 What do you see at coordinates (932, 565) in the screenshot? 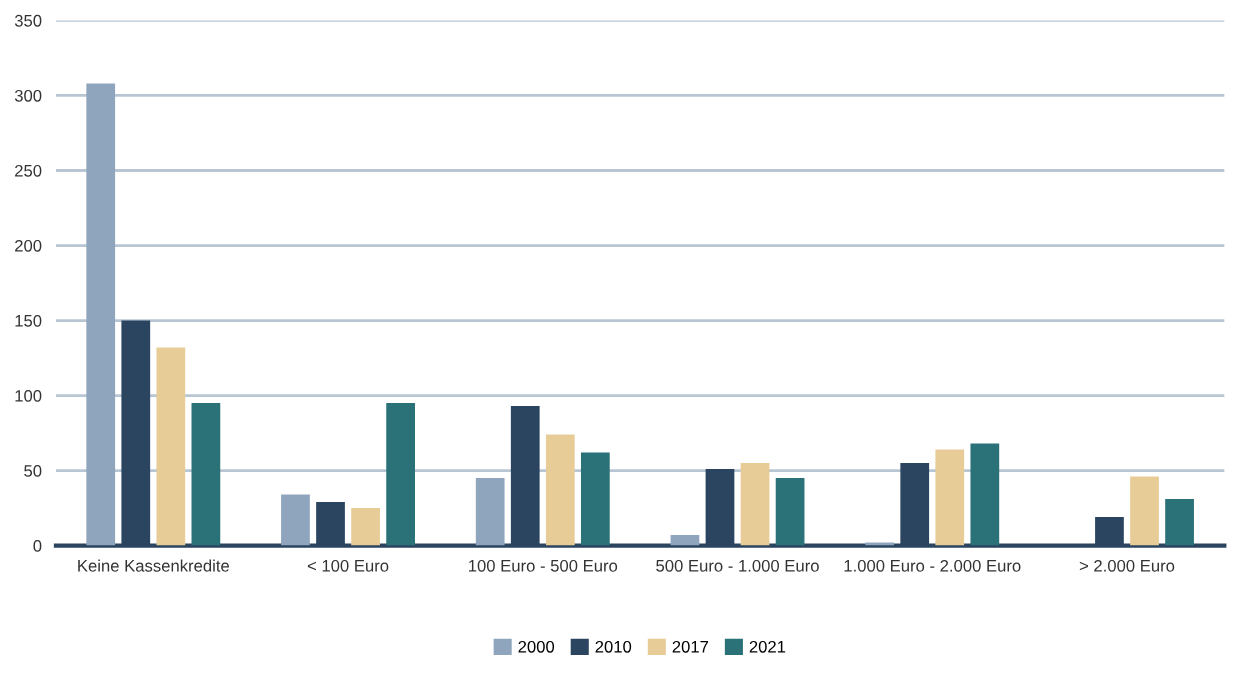
I see `x-tick-label: 1.000 Euro - 2.000 Euro` at bounding box center [932, 565].